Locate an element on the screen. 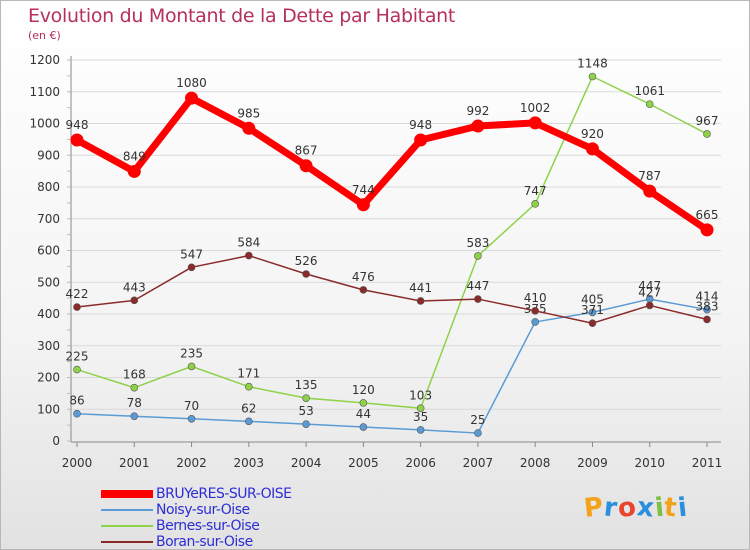 The height and width of the screenshot is (550, 750). data-point-BRUYeRES-SUR-OISE-2000 is located at coordinates (77, 140).